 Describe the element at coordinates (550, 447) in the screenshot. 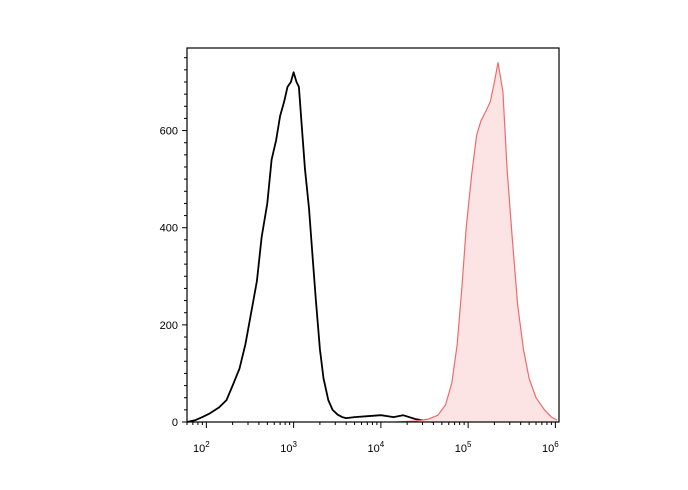

I see `x-tick-label: 10⁶` at that location.